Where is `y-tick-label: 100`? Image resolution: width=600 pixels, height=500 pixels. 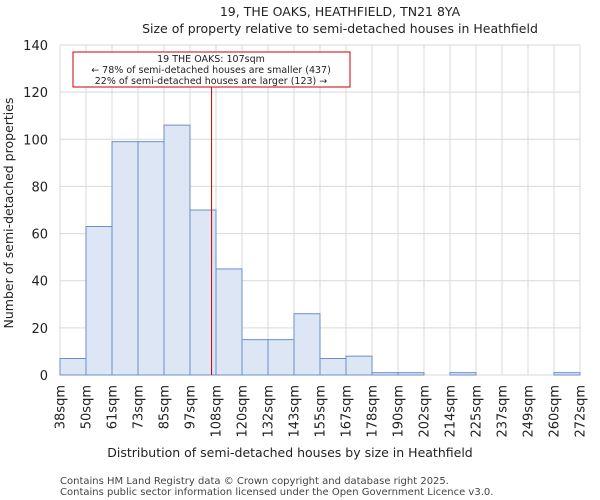
y-tick-label: 100 is located at coordinates (35, 140).